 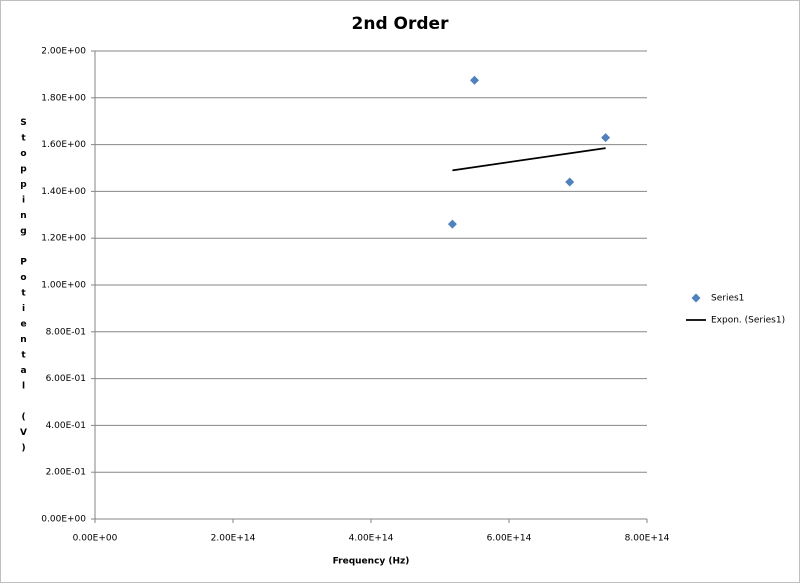 What do you see at coordinates (371, 539) in the screenshot?
I see `x-tick-label: 4.00E+14` at bounding box center [371, 539].